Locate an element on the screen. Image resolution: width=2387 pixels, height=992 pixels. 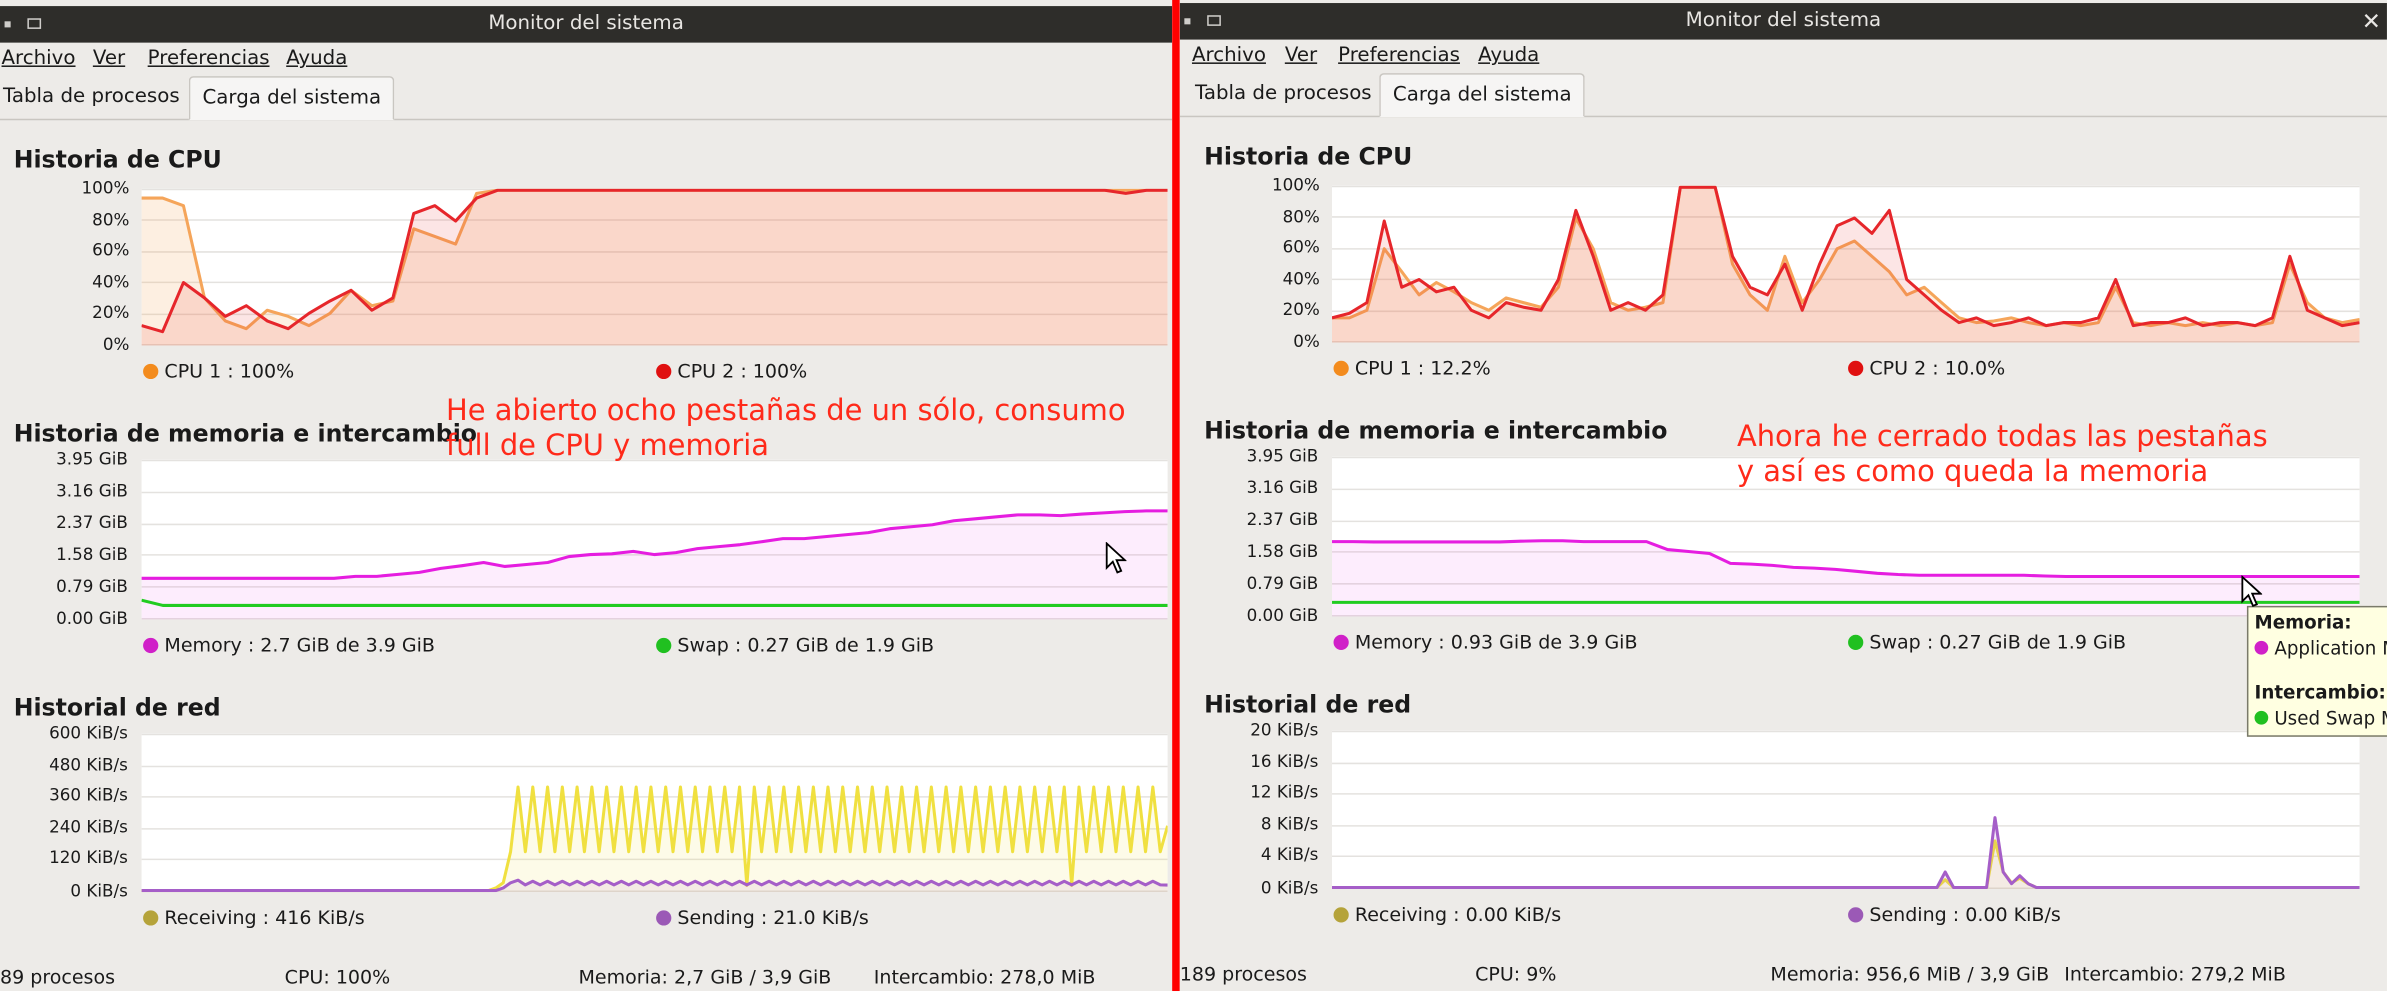
memory-history-graph is located at coordinates (1846, 536).